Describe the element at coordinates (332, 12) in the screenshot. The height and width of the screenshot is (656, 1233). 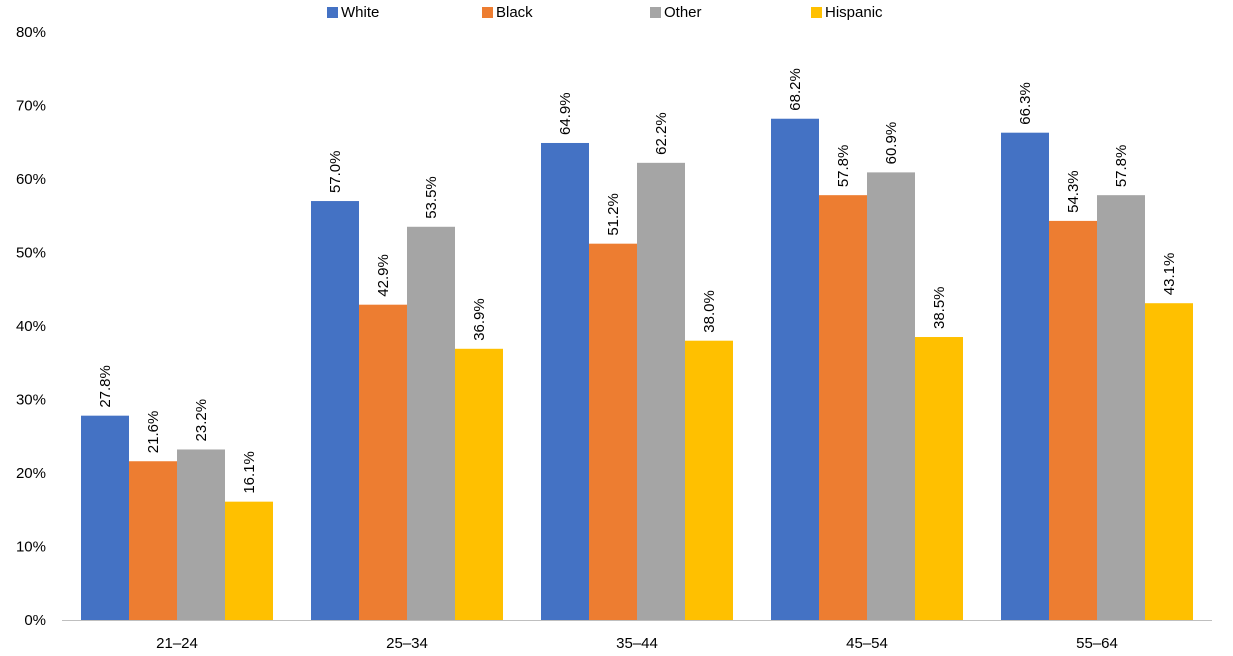
I see `legend-swatch-white` at that location.